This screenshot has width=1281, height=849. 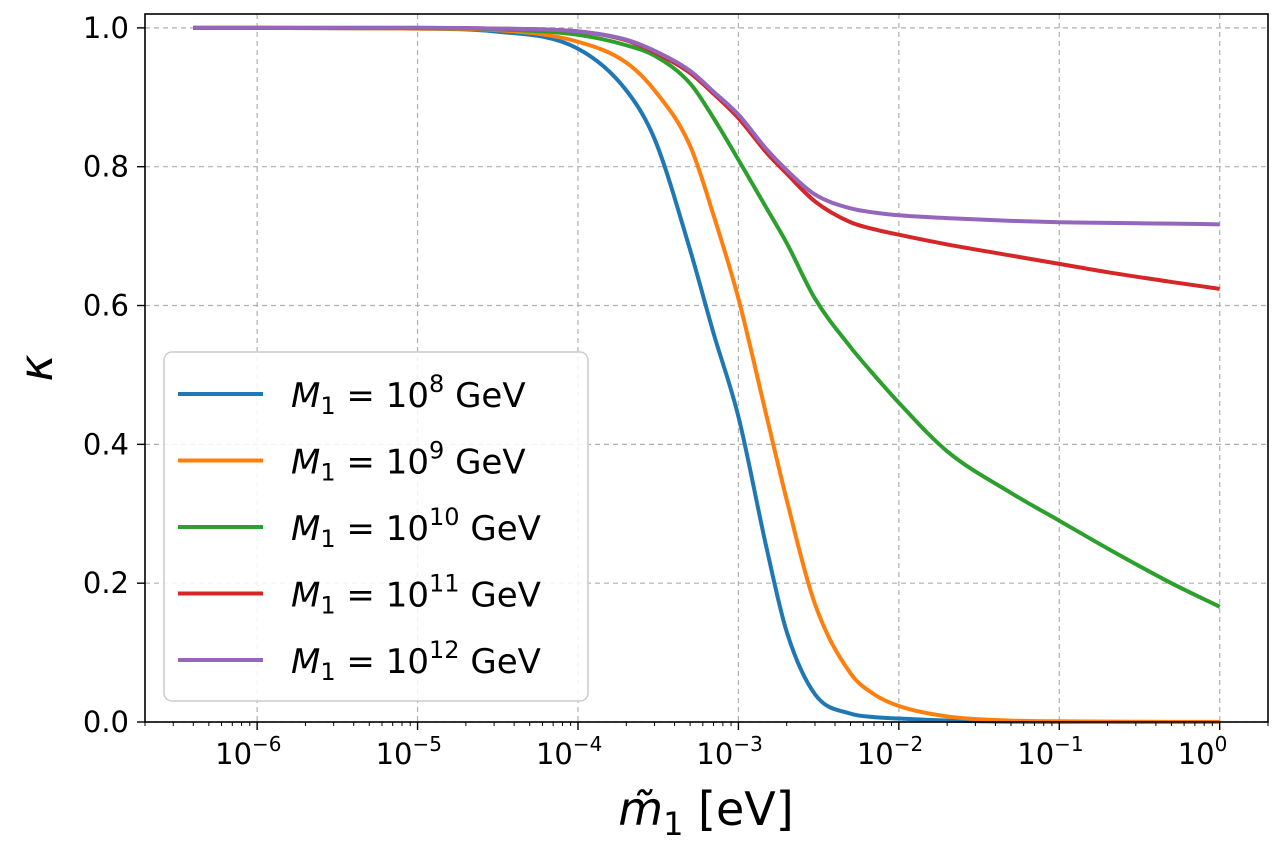 I want to click on y-tick-label: 1.0, so click(x=106, y=28).